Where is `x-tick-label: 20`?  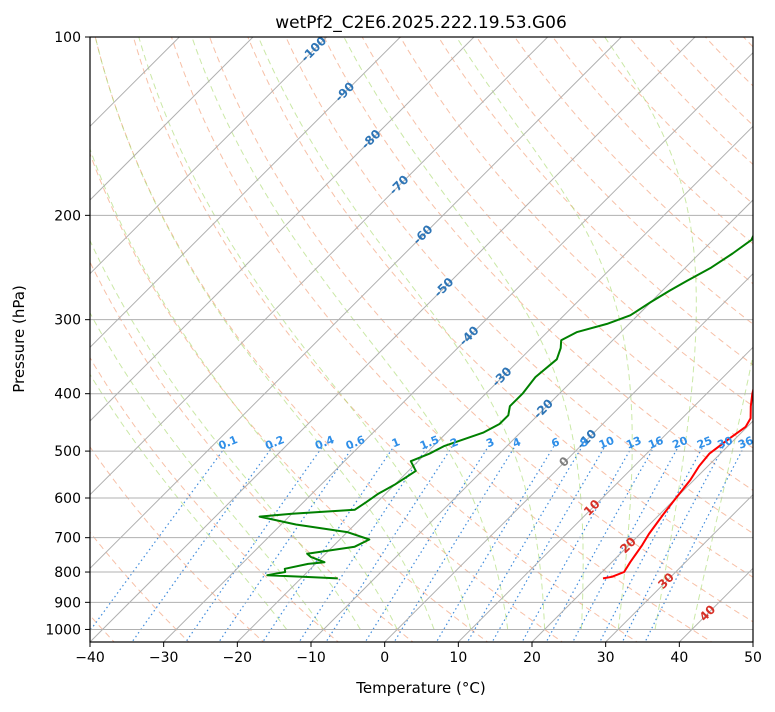
x-tick-label: 20 is located at coordinates (532, 658).